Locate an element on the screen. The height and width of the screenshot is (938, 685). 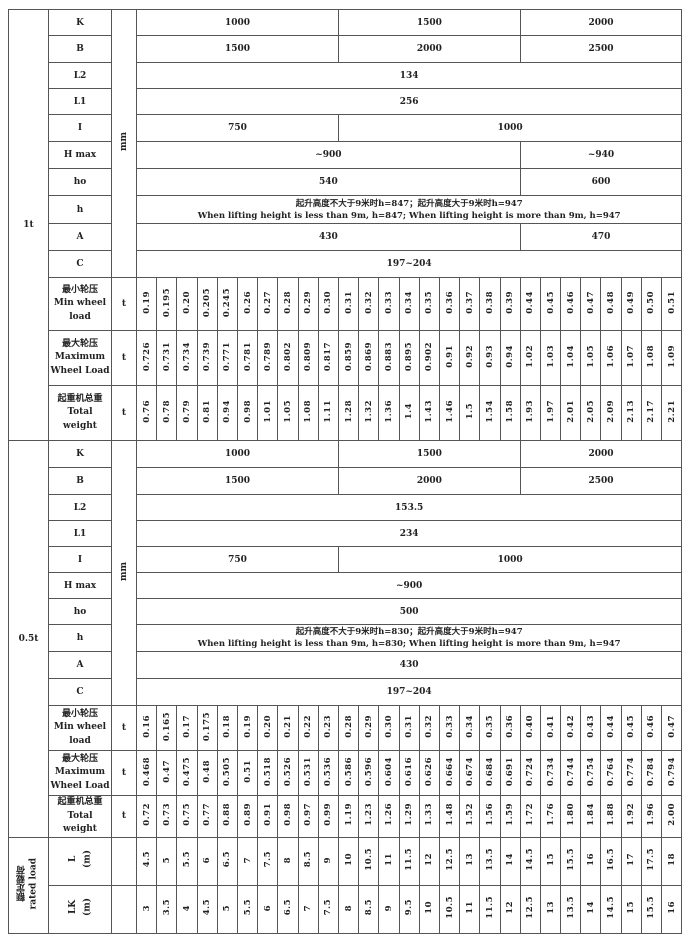
value-cell: 0.764 is located at coordinates (611, 773).